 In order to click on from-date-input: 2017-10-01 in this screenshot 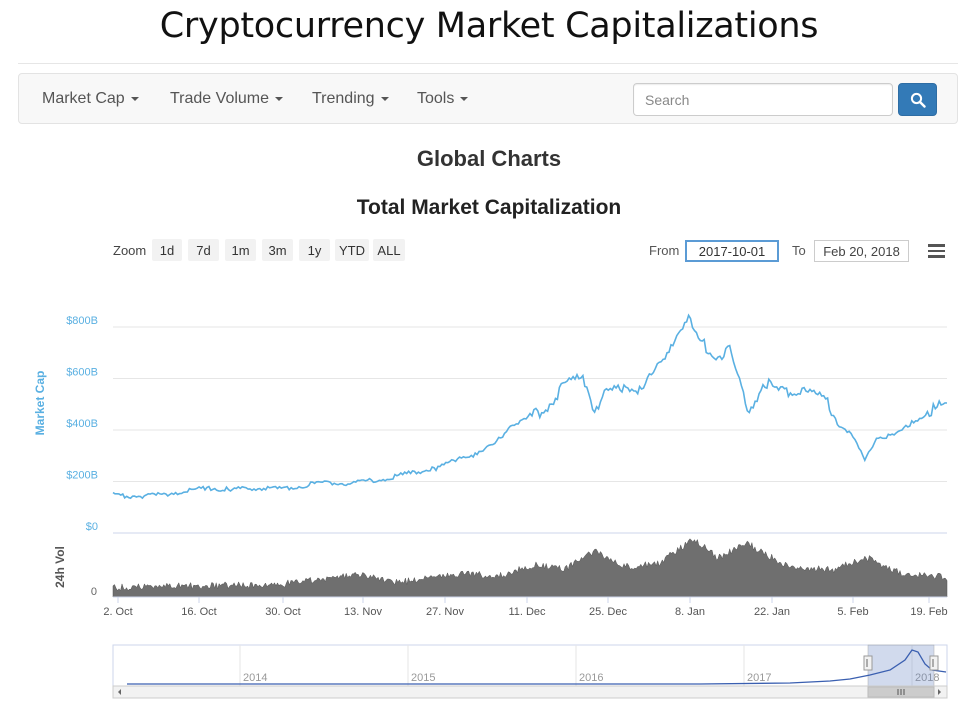, I will do `click(732, 251)`.